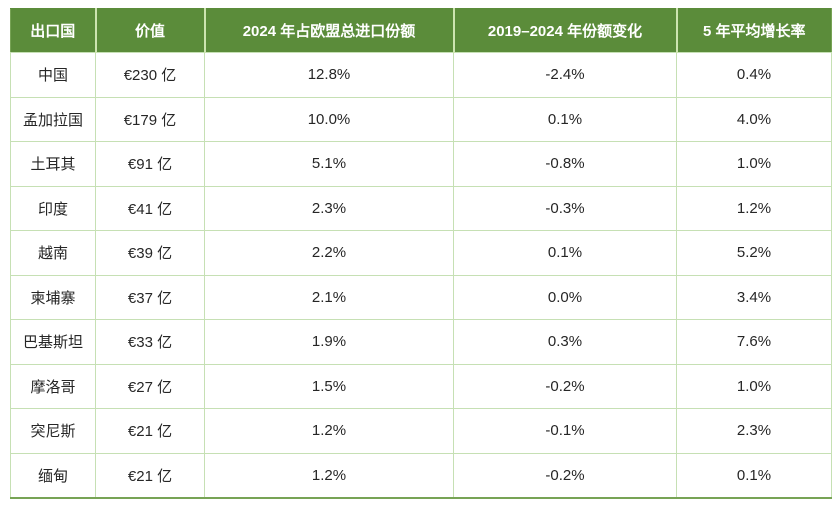  What do you see at coordinates (754, 119) in the screenshot?
I see `growth-rate-cell: 4.0%` at bounding box center [754, 119].